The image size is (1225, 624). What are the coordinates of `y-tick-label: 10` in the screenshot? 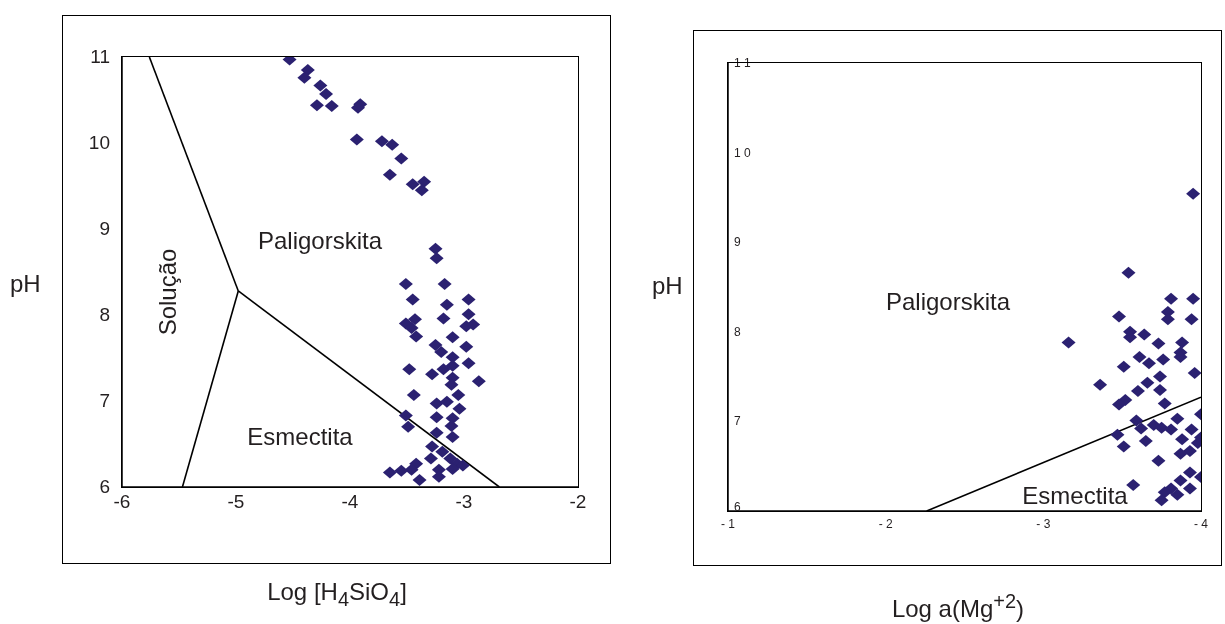 It's located at (99, 142).